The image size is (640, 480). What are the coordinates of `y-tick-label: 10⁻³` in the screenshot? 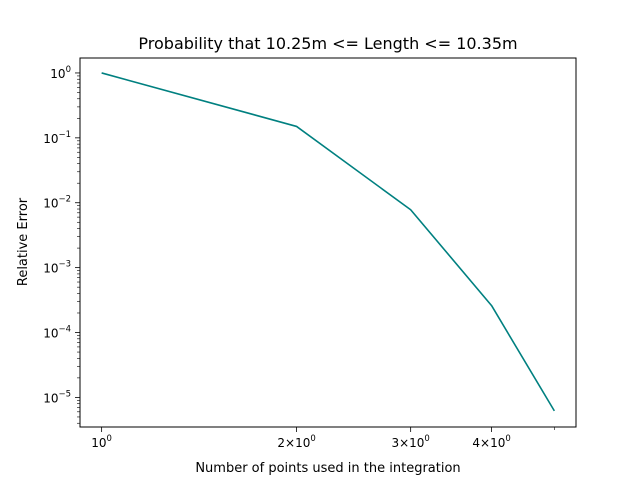 It's located at (57, 268).